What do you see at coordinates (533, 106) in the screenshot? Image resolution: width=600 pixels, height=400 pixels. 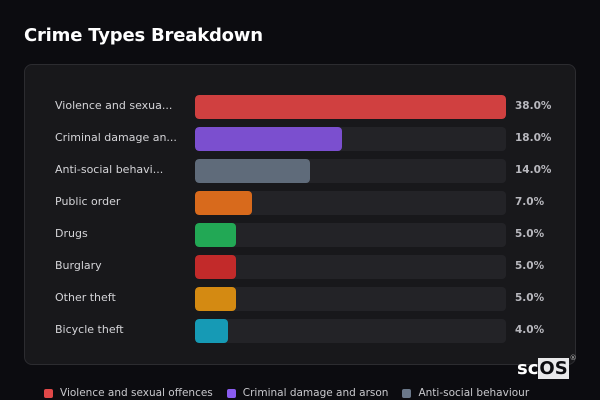 I see `bar-value: 38.0%` at bounding box center [533, 106].